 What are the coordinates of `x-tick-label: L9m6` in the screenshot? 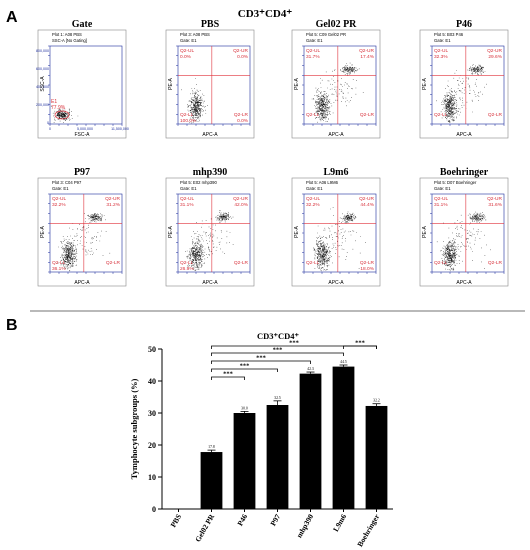 It's located at (339, 522).